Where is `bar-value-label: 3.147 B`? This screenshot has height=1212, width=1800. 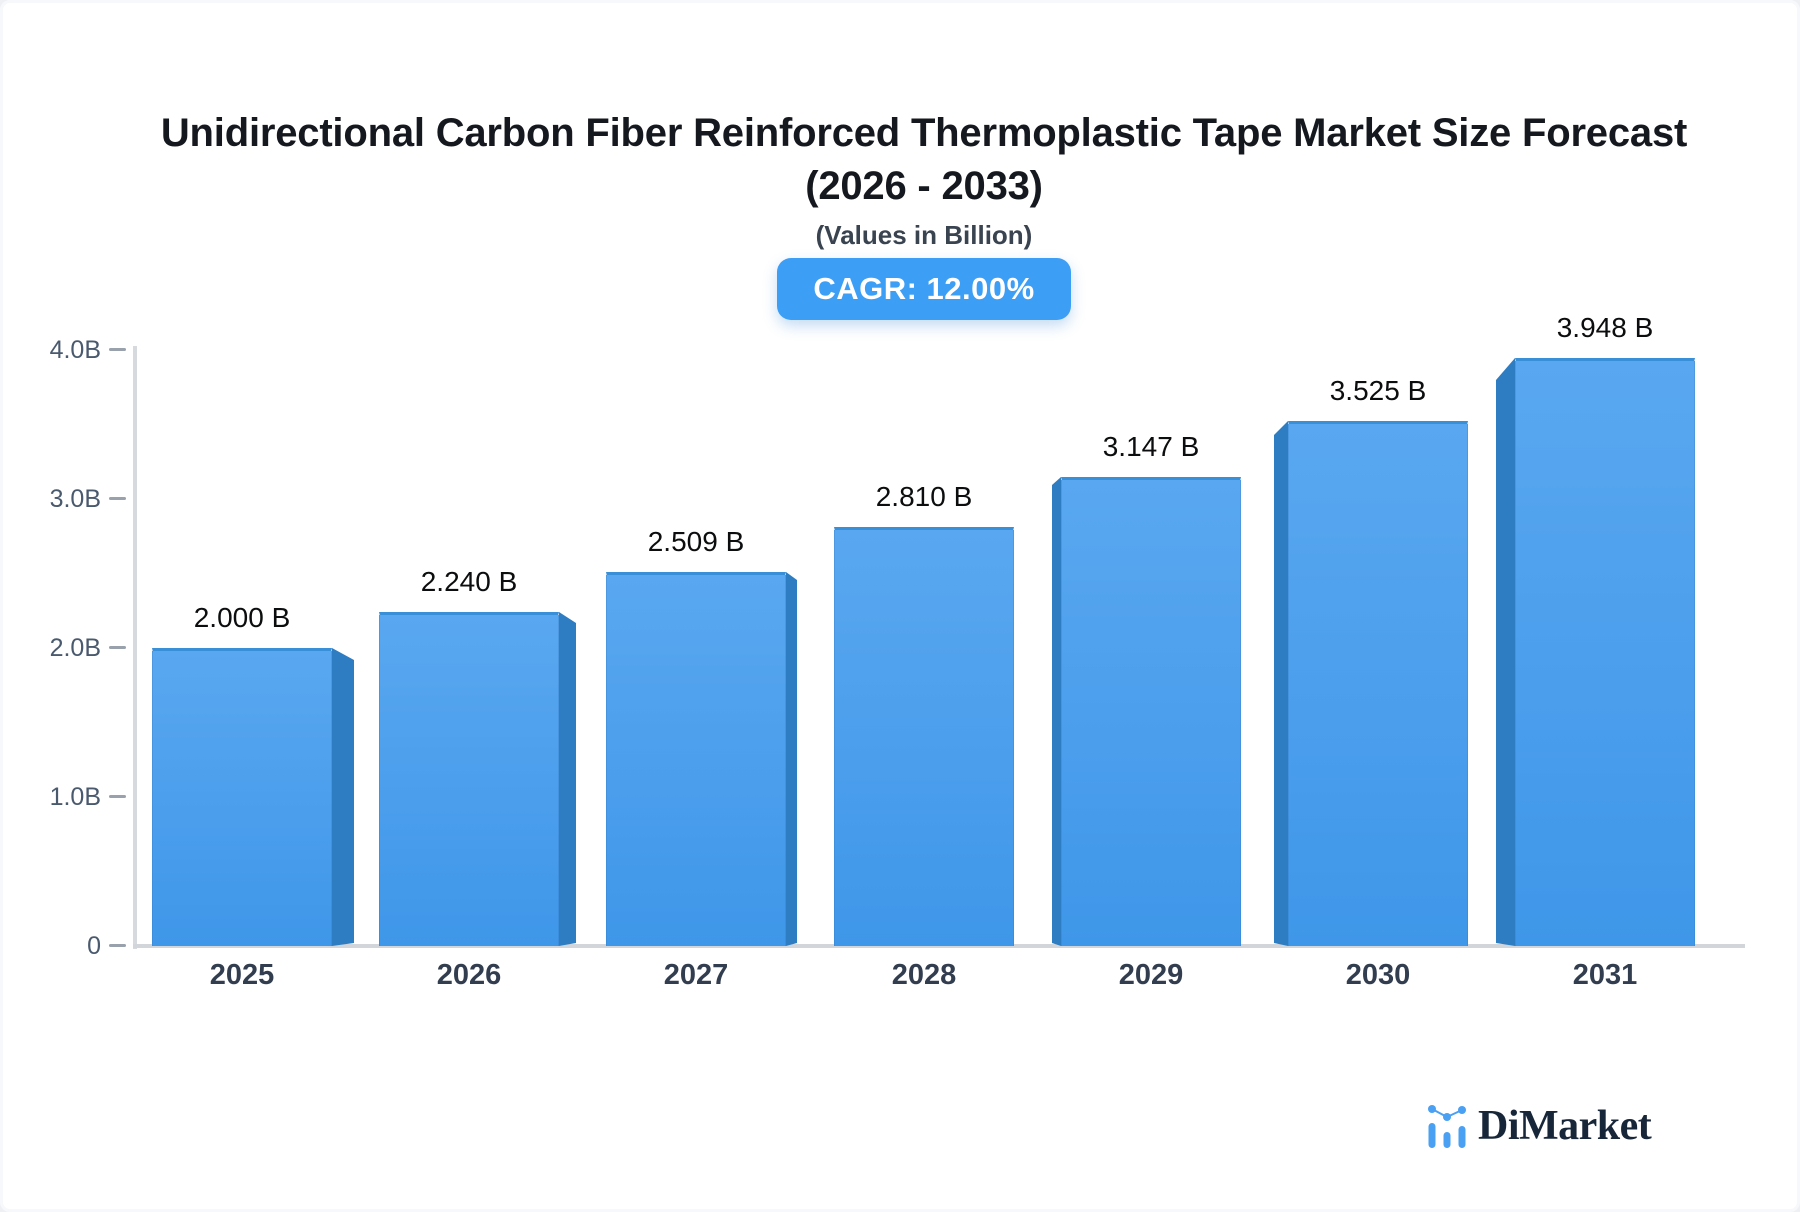
bar-value-label: 3.147 B is located at coordinates (1151, 446).